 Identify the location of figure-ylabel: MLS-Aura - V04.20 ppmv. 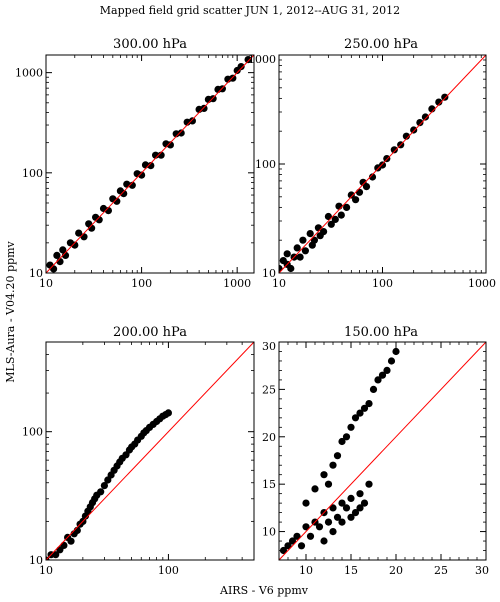
(10, 311).